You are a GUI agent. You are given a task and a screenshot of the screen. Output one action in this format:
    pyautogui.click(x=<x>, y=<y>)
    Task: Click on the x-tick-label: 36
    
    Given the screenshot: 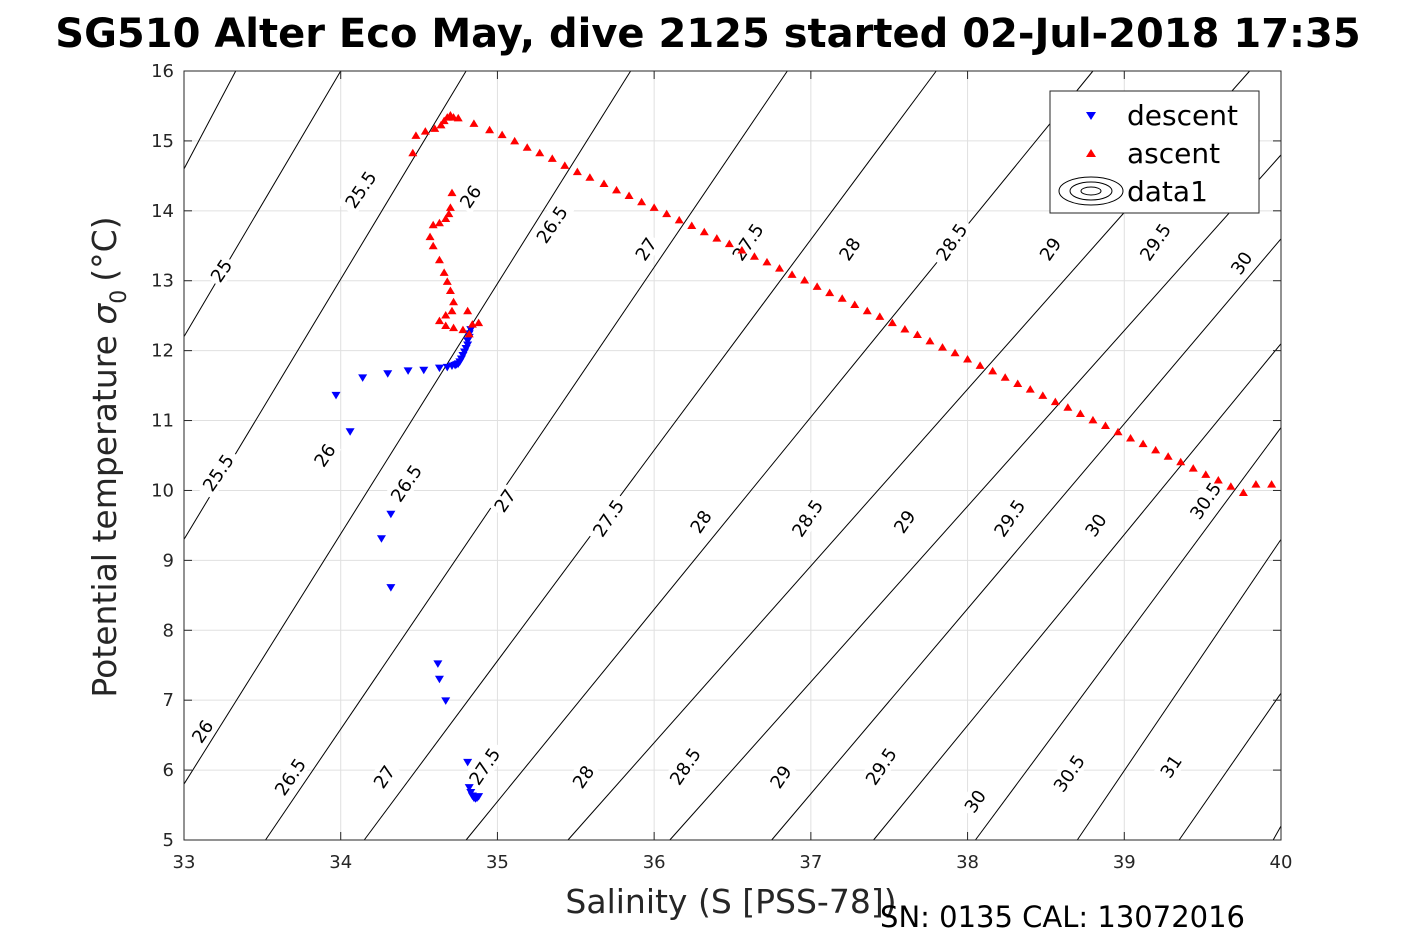 What is the action you would take?
    pyautogui.click(x=654, y=862)
    